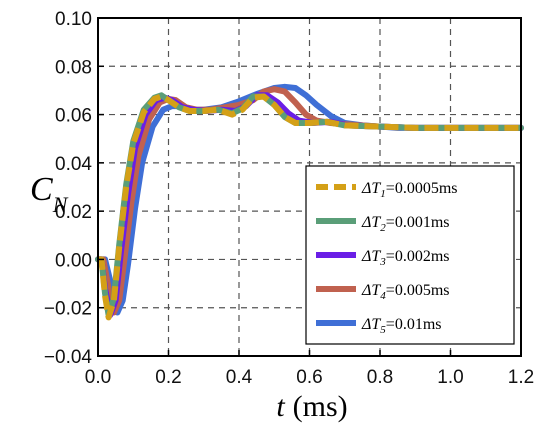  I want to click on y-tick-label: 0.06, so click(73, 116).